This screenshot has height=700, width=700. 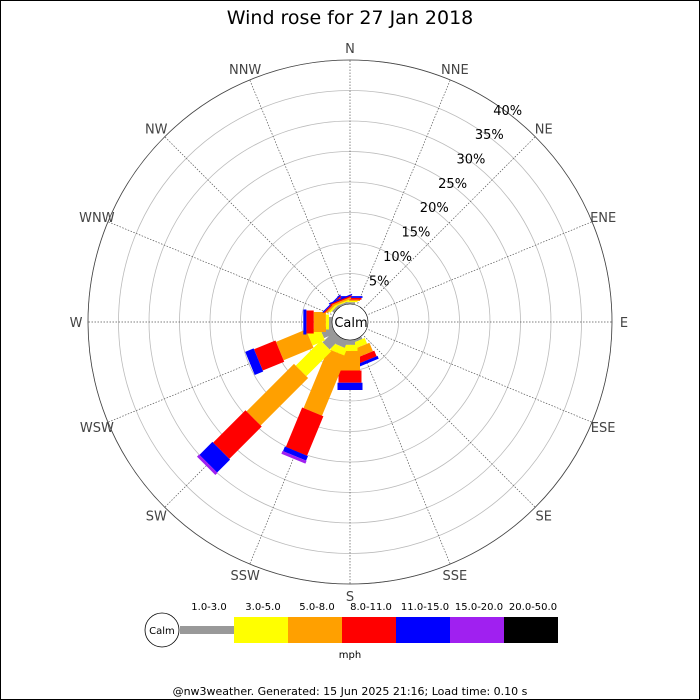 I want to click on direction-label-ese: ESE, so click(x=603, y=428).